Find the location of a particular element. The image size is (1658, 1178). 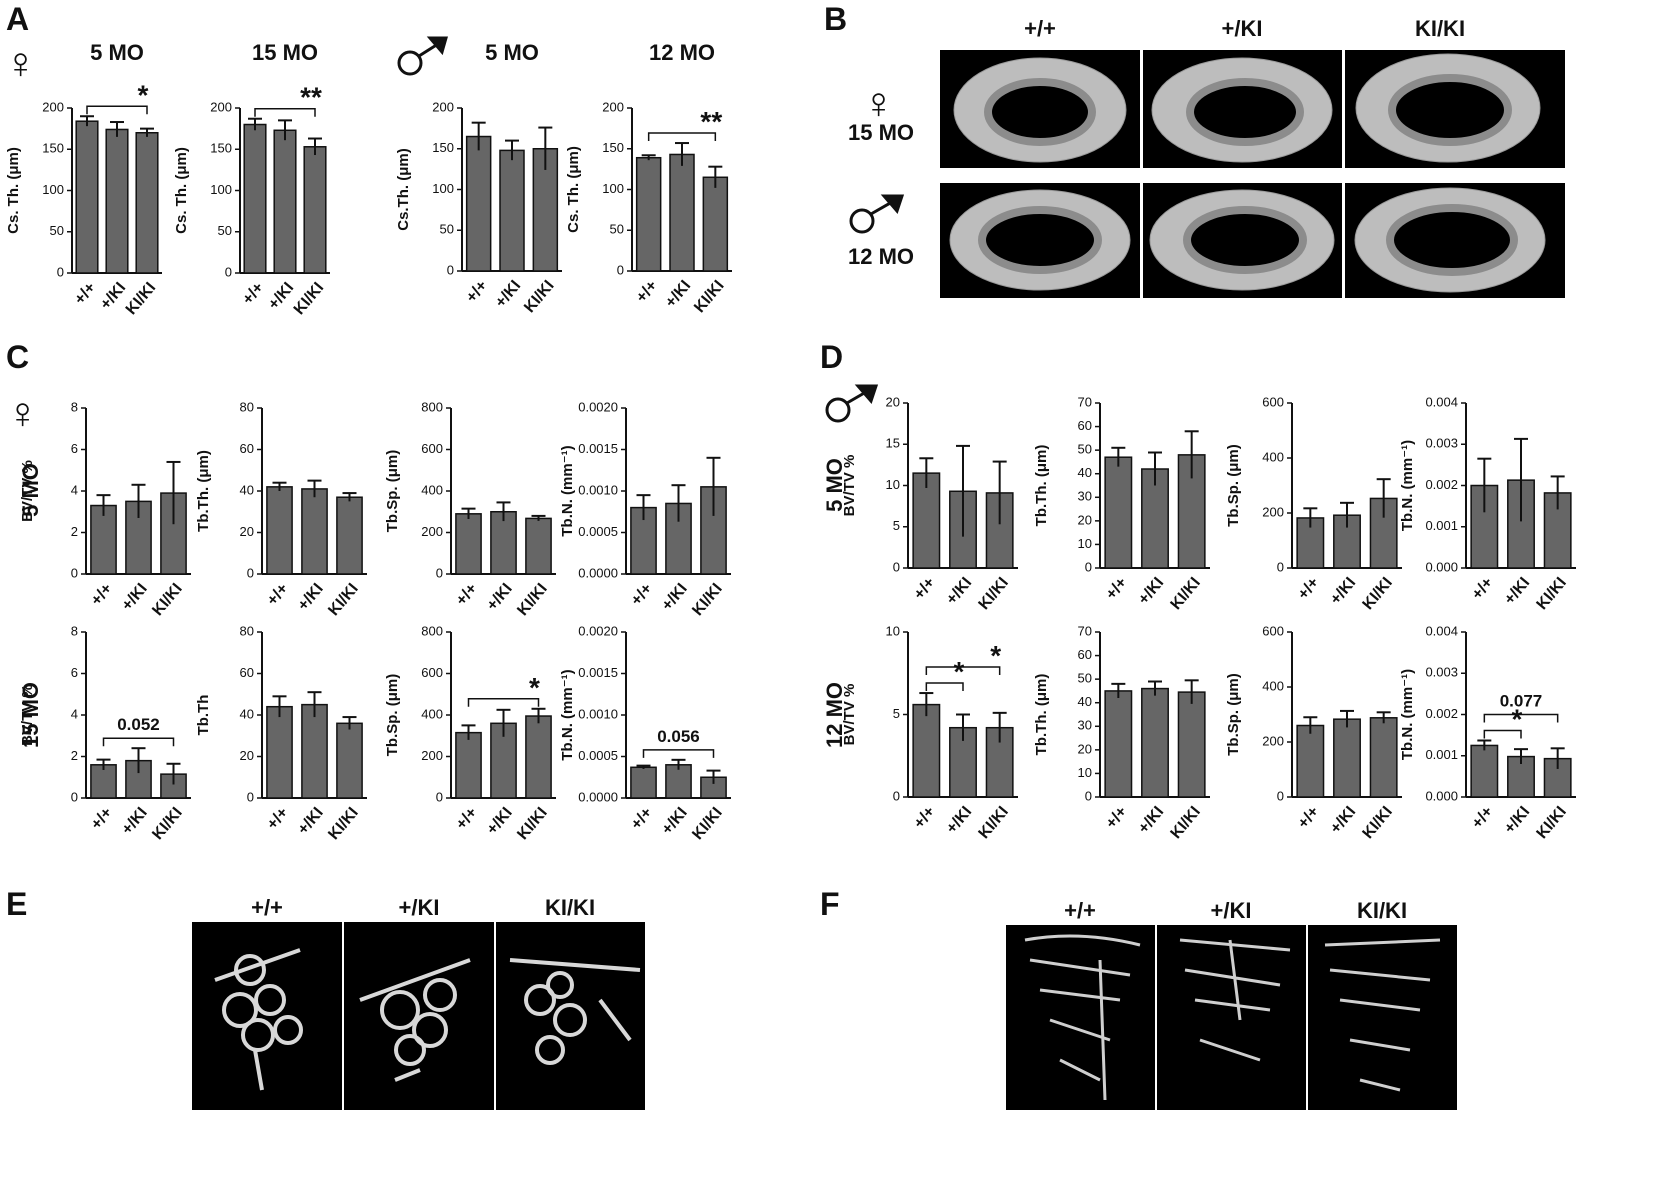

y-tick-label: 0.001 is located at coordinates (1441, 525).